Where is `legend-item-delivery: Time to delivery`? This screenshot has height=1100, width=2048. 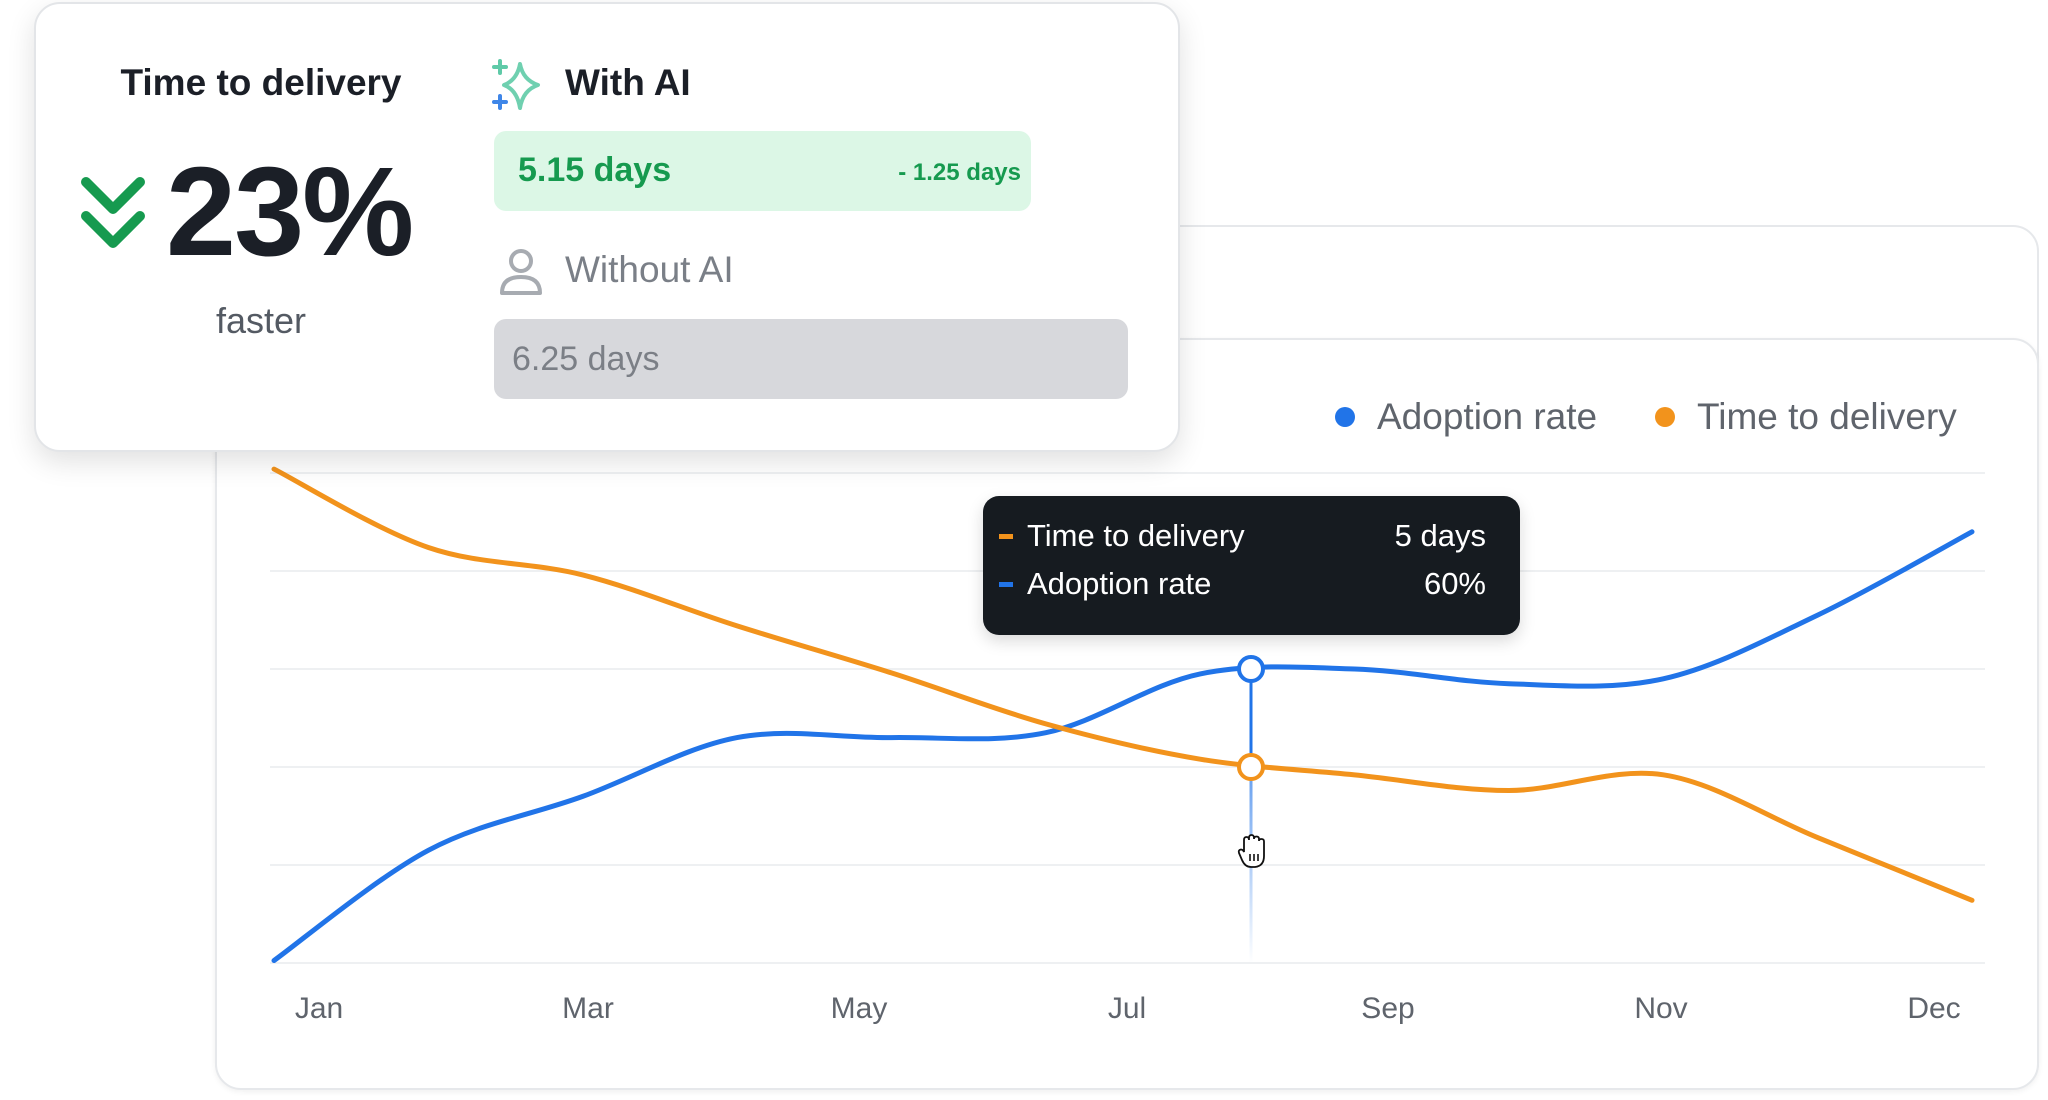
legend-item-delivery: Time to delivery is located at coordinates (1806, 417).